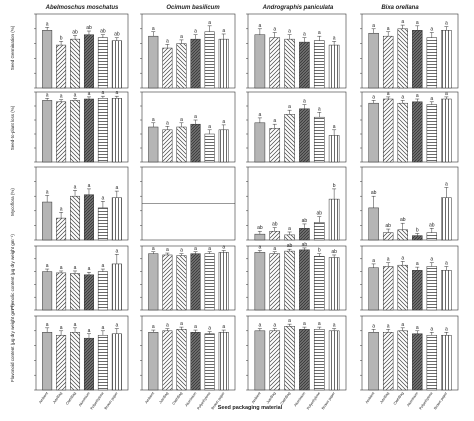  Describe the element at coordinates (188, 127) in the screenshot. I see `panel-r1c1: a a a a a a` at that location.